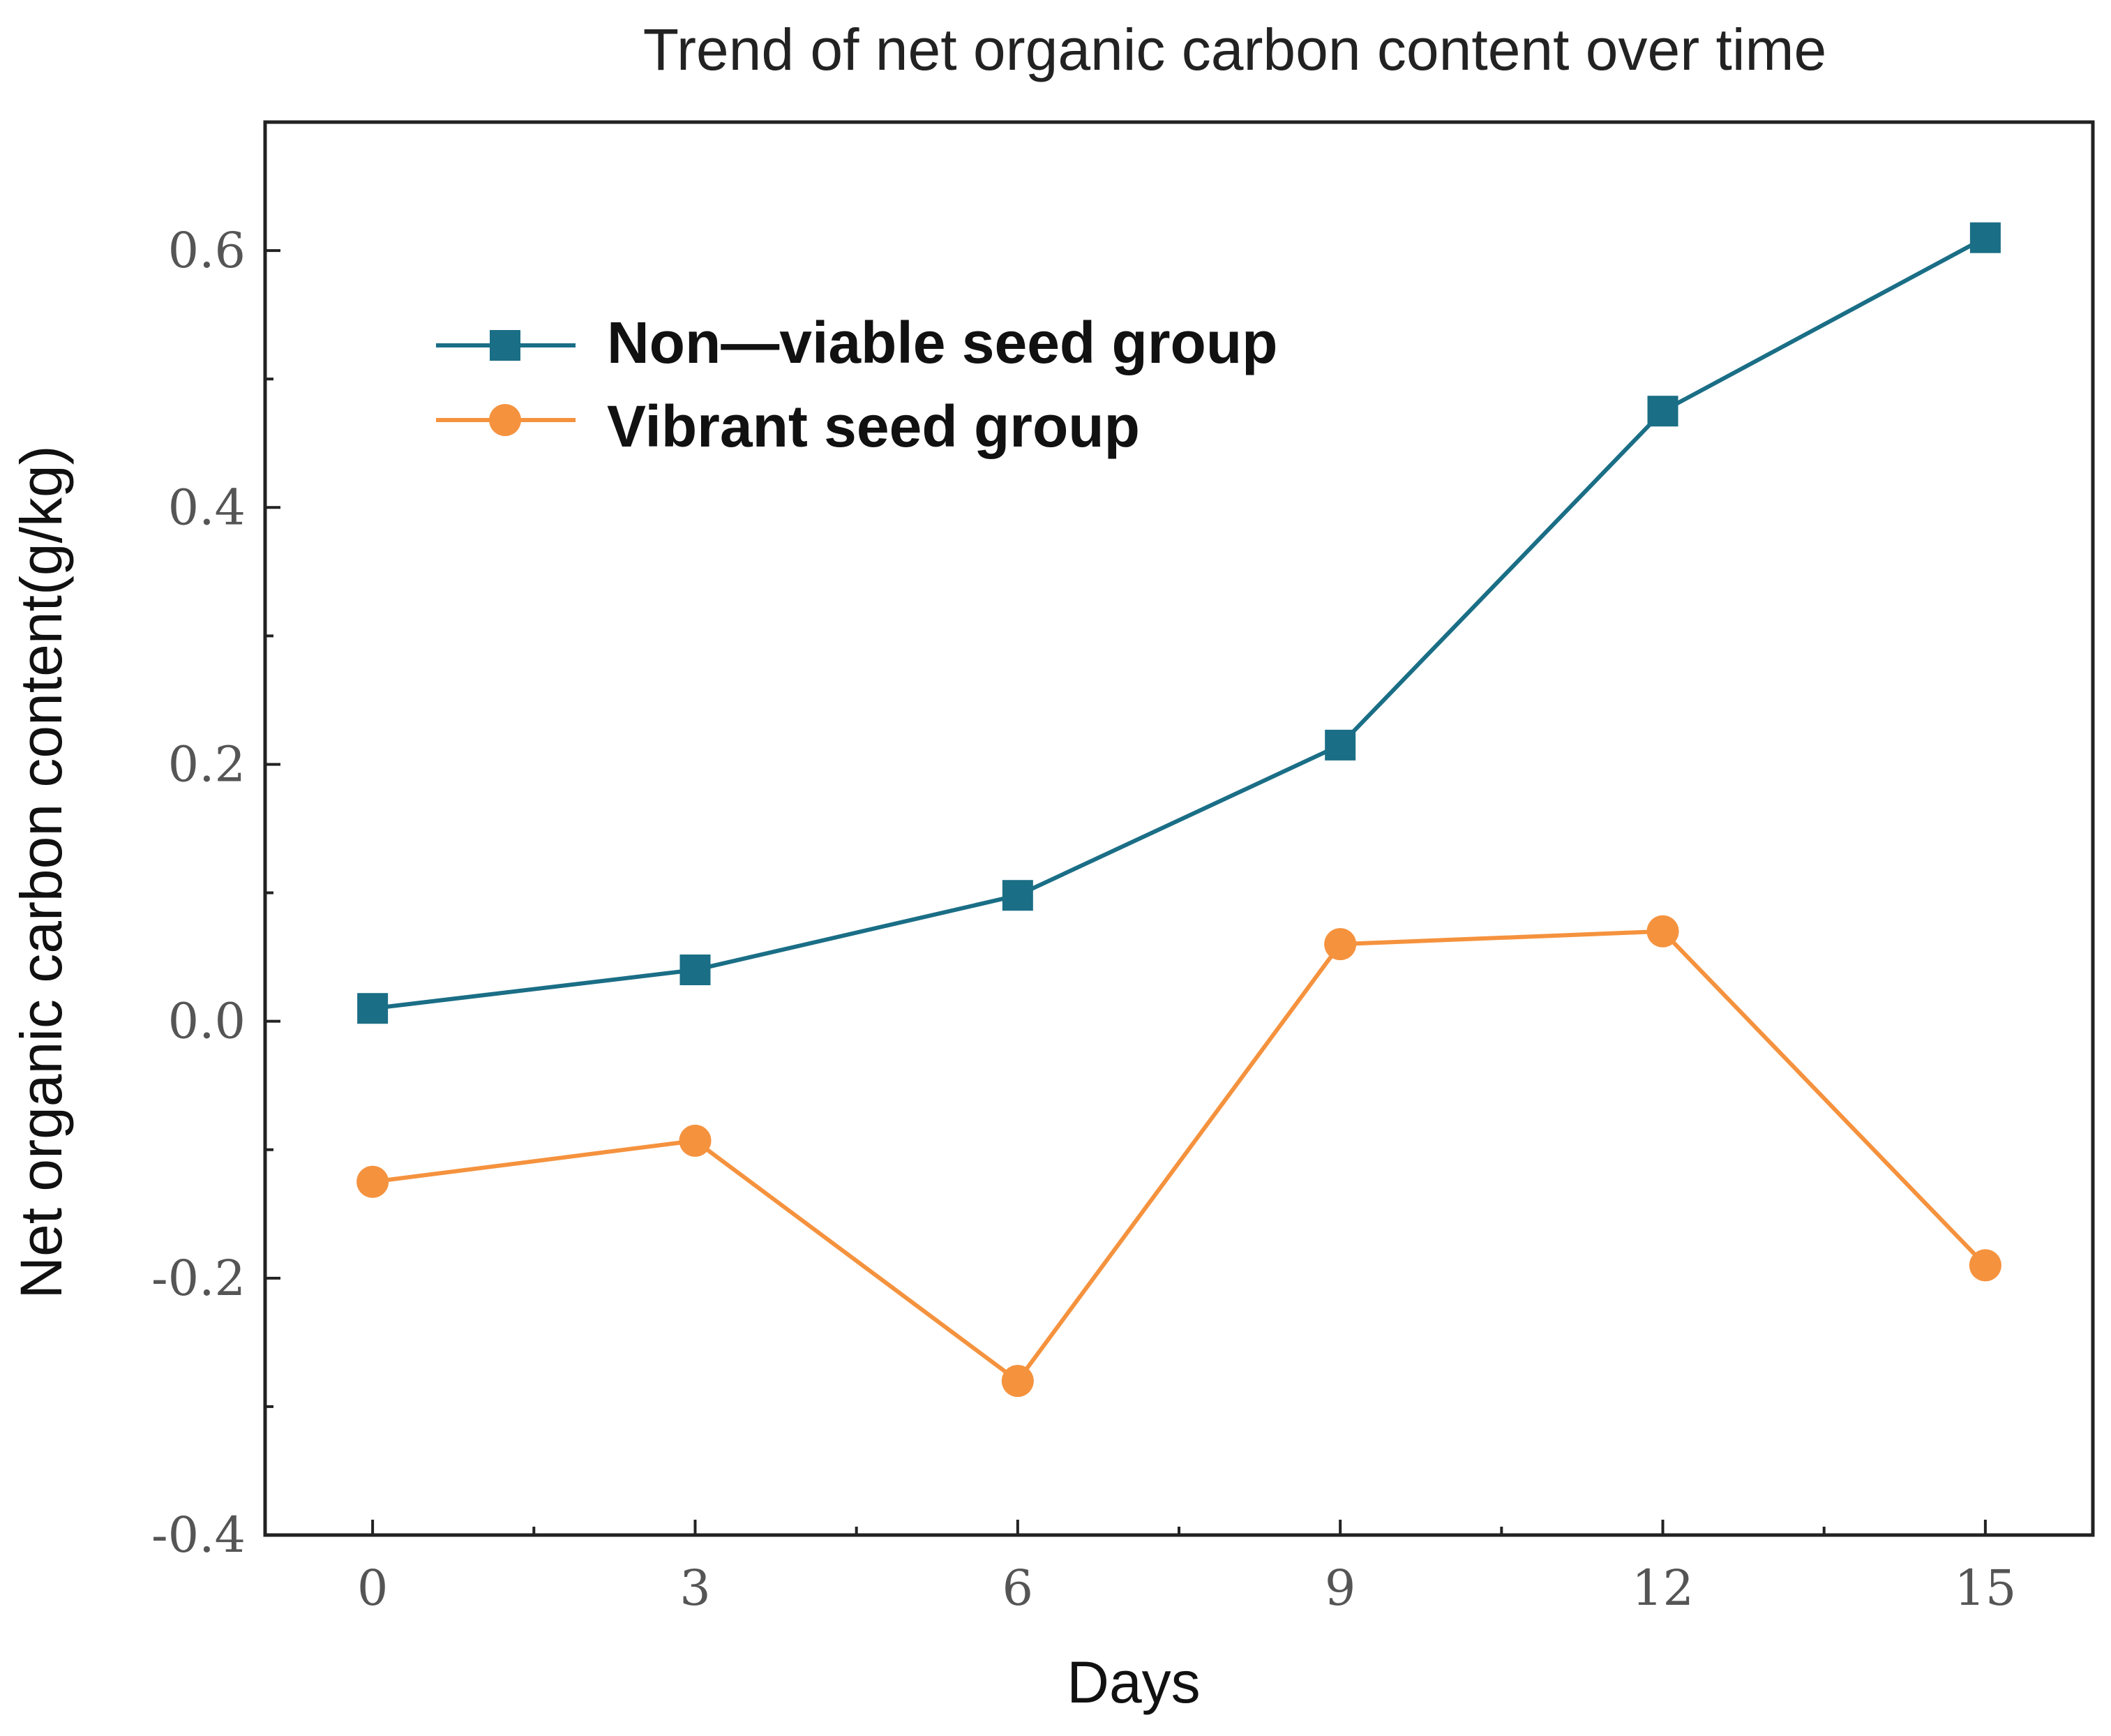  Describe the element at coordinates (41, 872) in the screenshot. I see `y-axis-label: Net organic carbon content(g/kg)` at that location.